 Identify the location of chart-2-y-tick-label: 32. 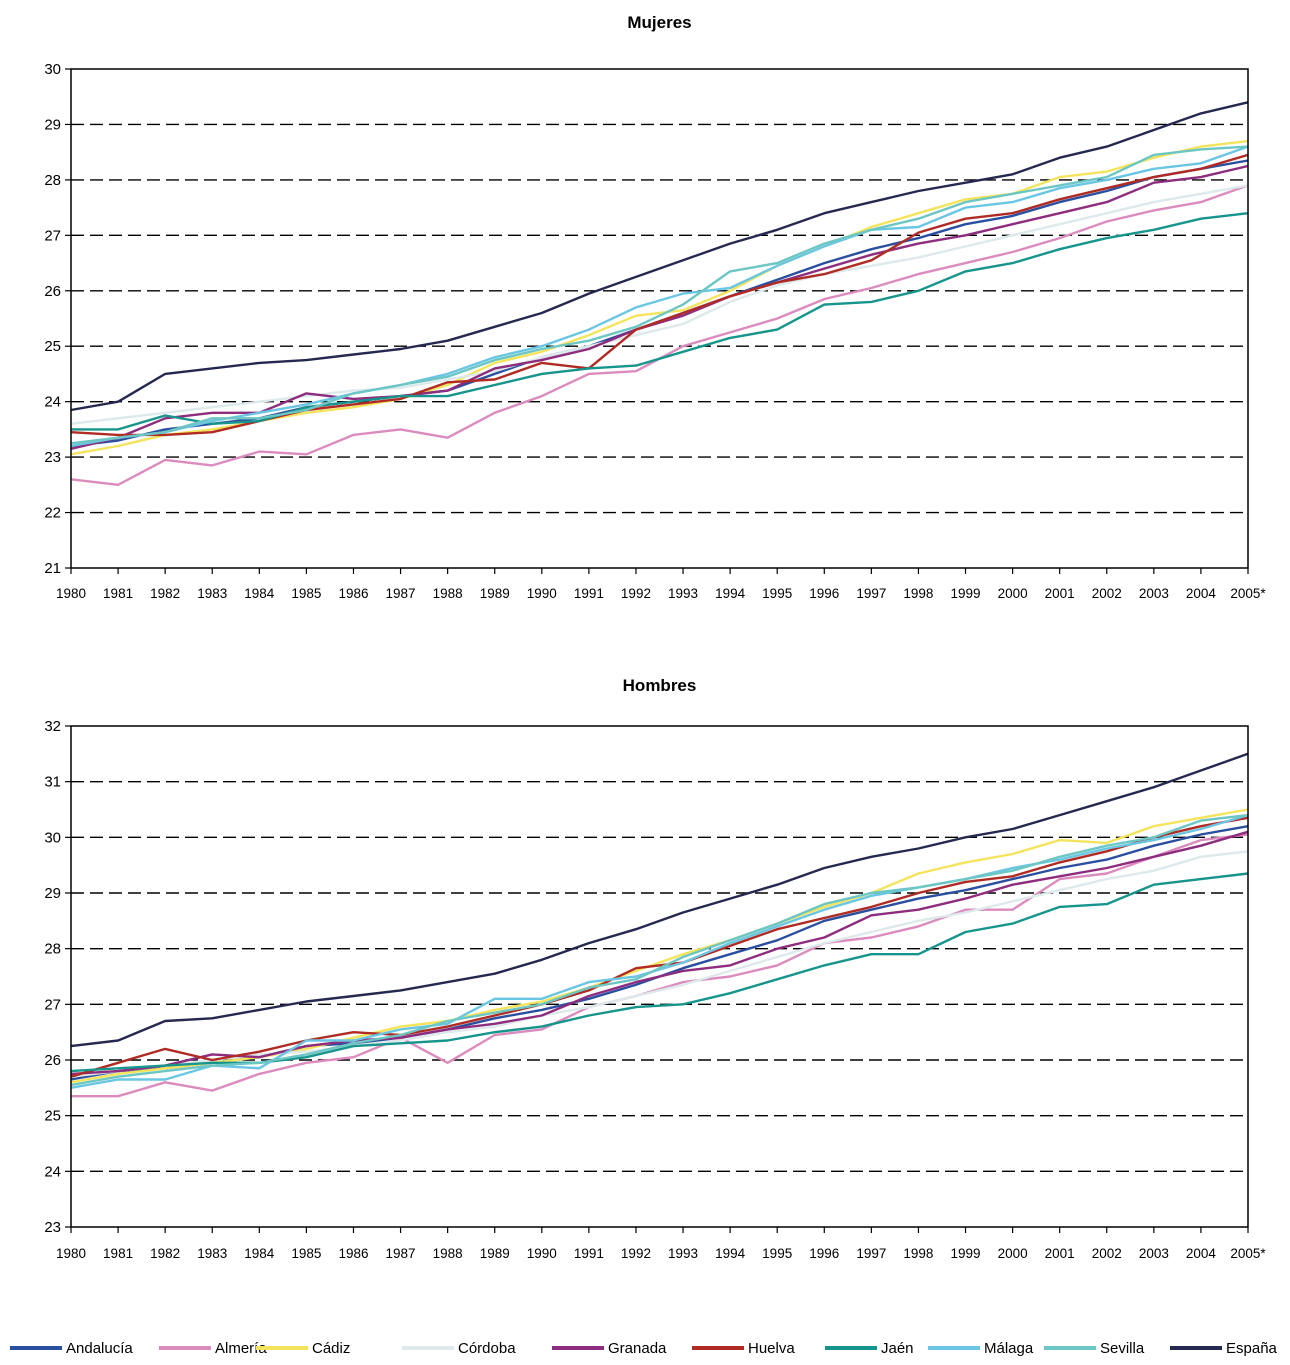
(52, 726).